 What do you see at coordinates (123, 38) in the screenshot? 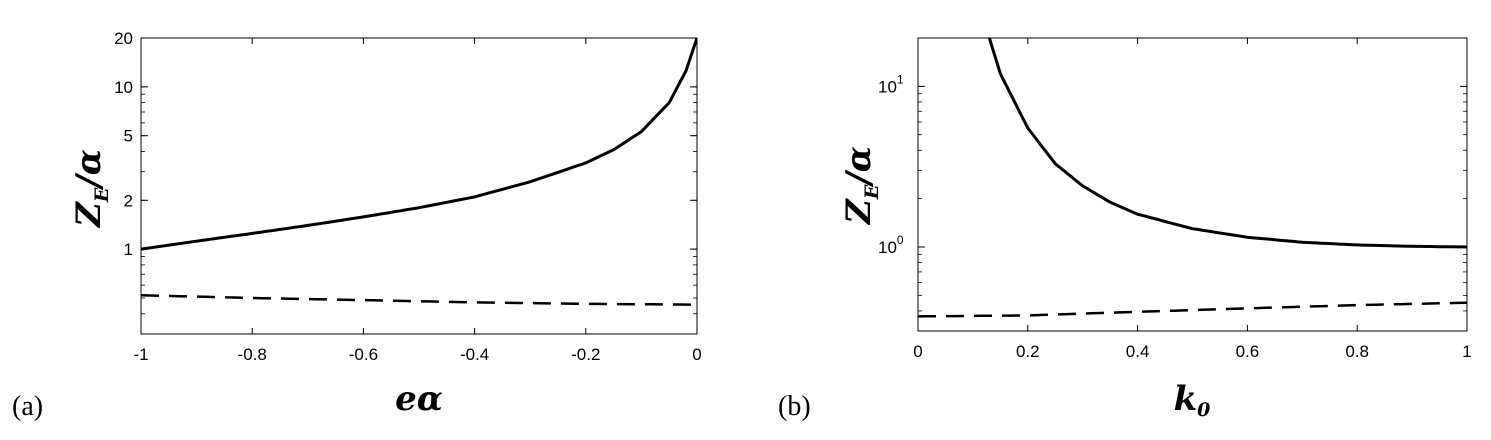
I see `y-tick-label-a: 20` at bounding box center [123, 38].